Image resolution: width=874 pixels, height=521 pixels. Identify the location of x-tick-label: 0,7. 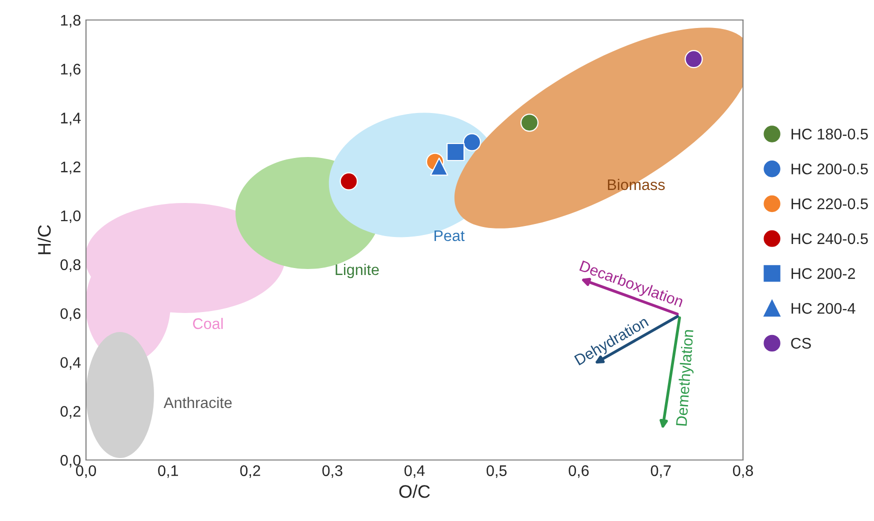
(660, 471).